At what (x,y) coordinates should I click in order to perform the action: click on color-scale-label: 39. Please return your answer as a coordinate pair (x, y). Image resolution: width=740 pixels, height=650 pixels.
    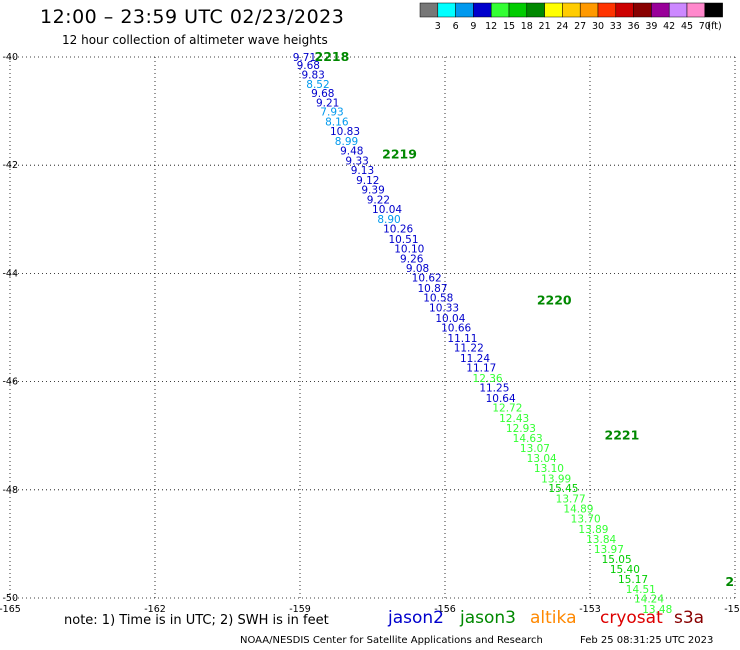
    Looking at the image, I should click on (651, 26).